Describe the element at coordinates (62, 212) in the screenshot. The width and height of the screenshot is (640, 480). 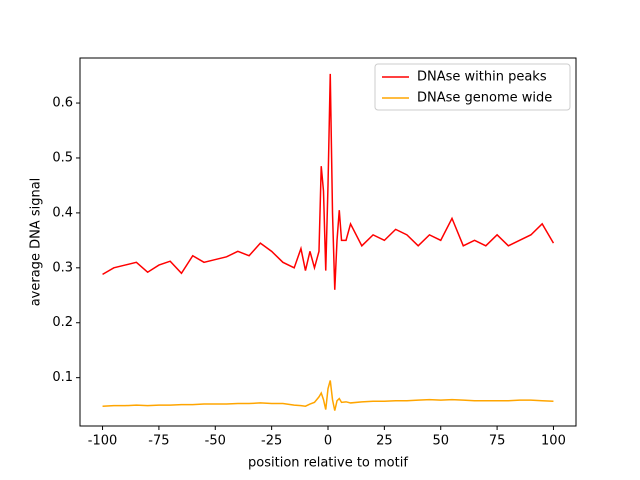
I see `y-tick-label: 0.4` at that location.